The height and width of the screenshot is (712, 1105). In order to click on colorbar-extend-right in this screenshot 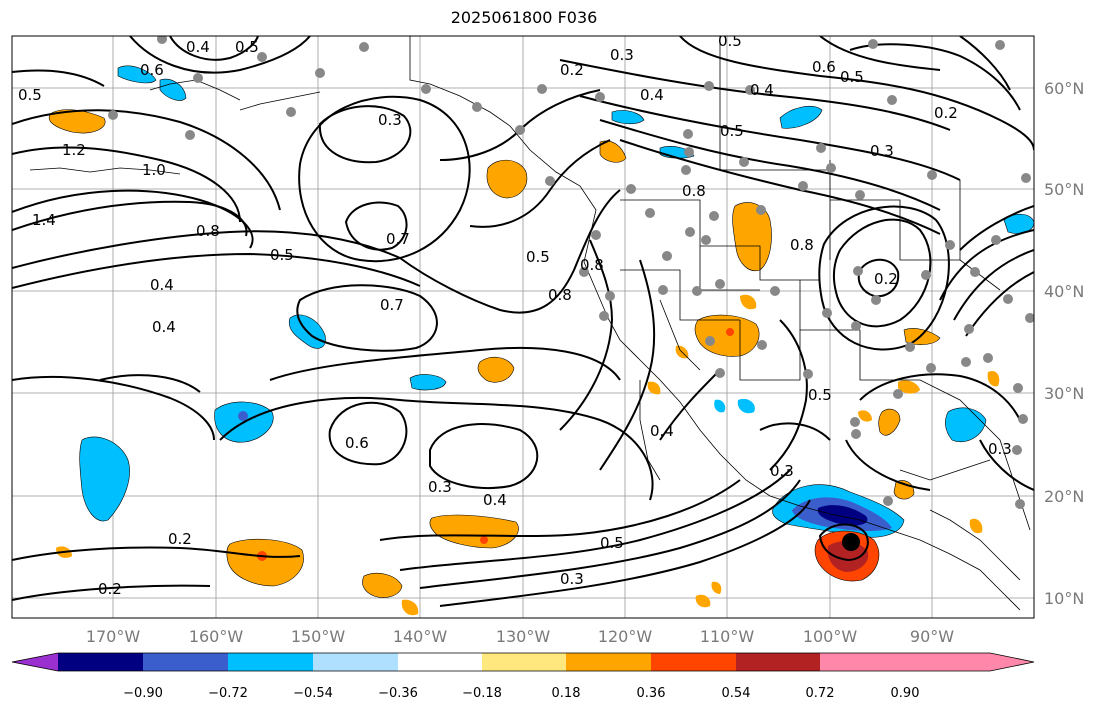, I will do `click(969, 662)`.